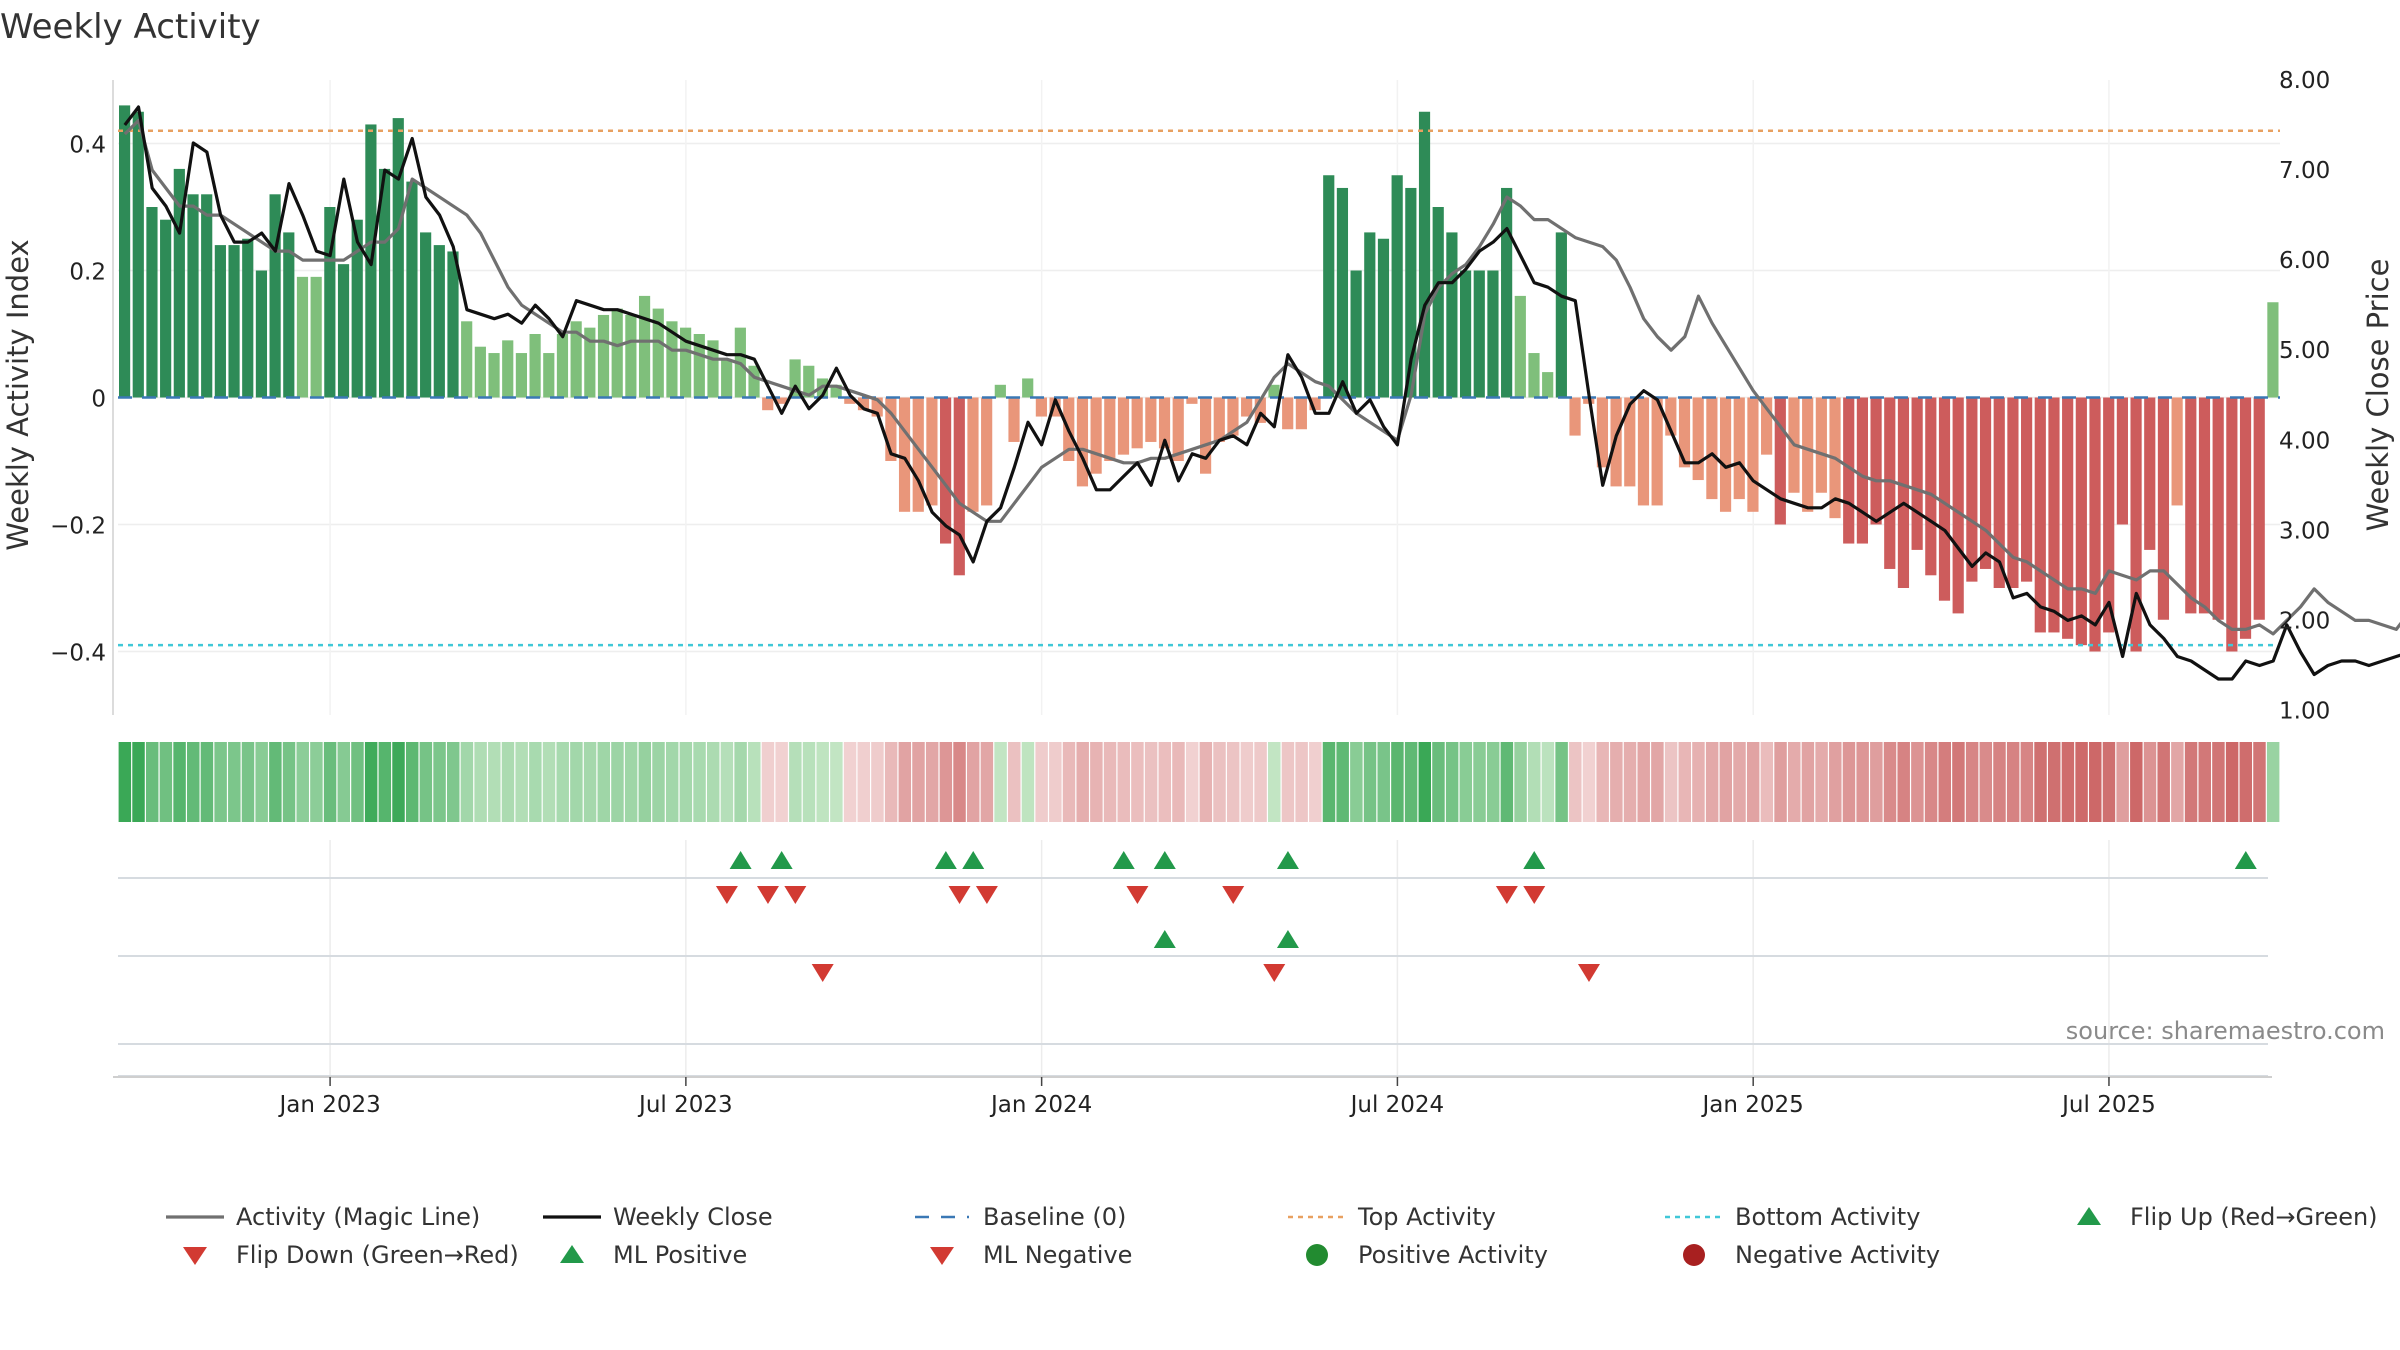  Describe the element at coordinates (78, 654) in the screenshot. I see `left-tick-label: −0.4` at that location.